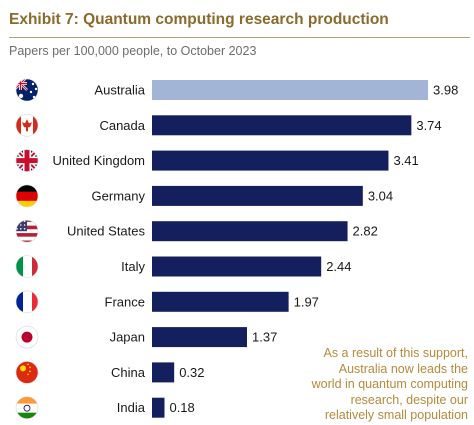 This screenshot has width=474, height=425. I want to click on value-label: 3.98, so click(445, 90).